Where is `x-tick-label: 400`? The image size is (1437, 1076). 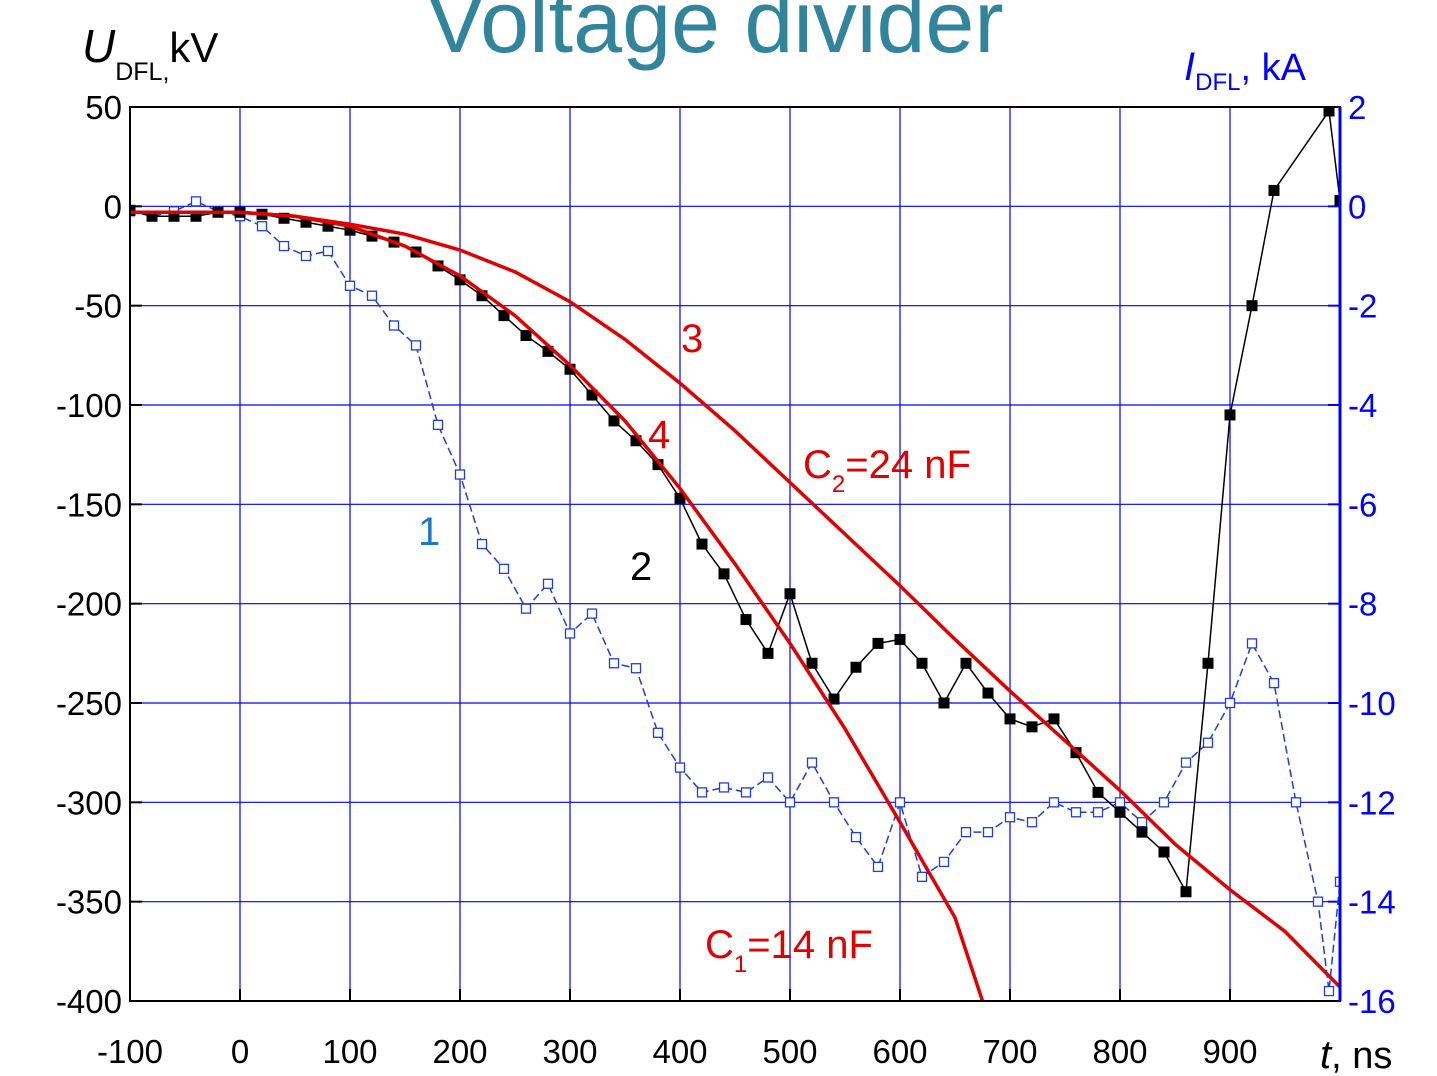
x-tick-label: 400 is located at coordinates (679, 1051).